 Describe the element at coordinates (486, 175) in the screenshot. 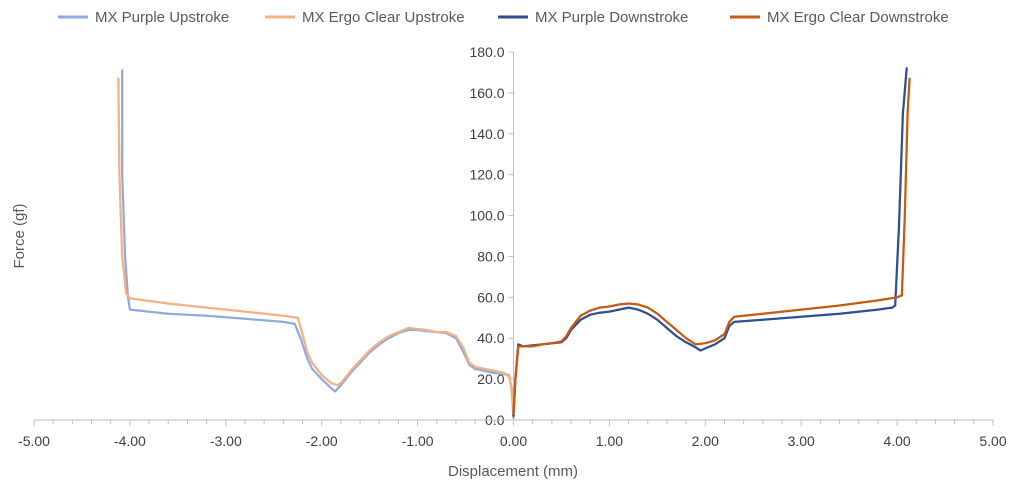

I see `y-tick-label: 120.0` at that location.